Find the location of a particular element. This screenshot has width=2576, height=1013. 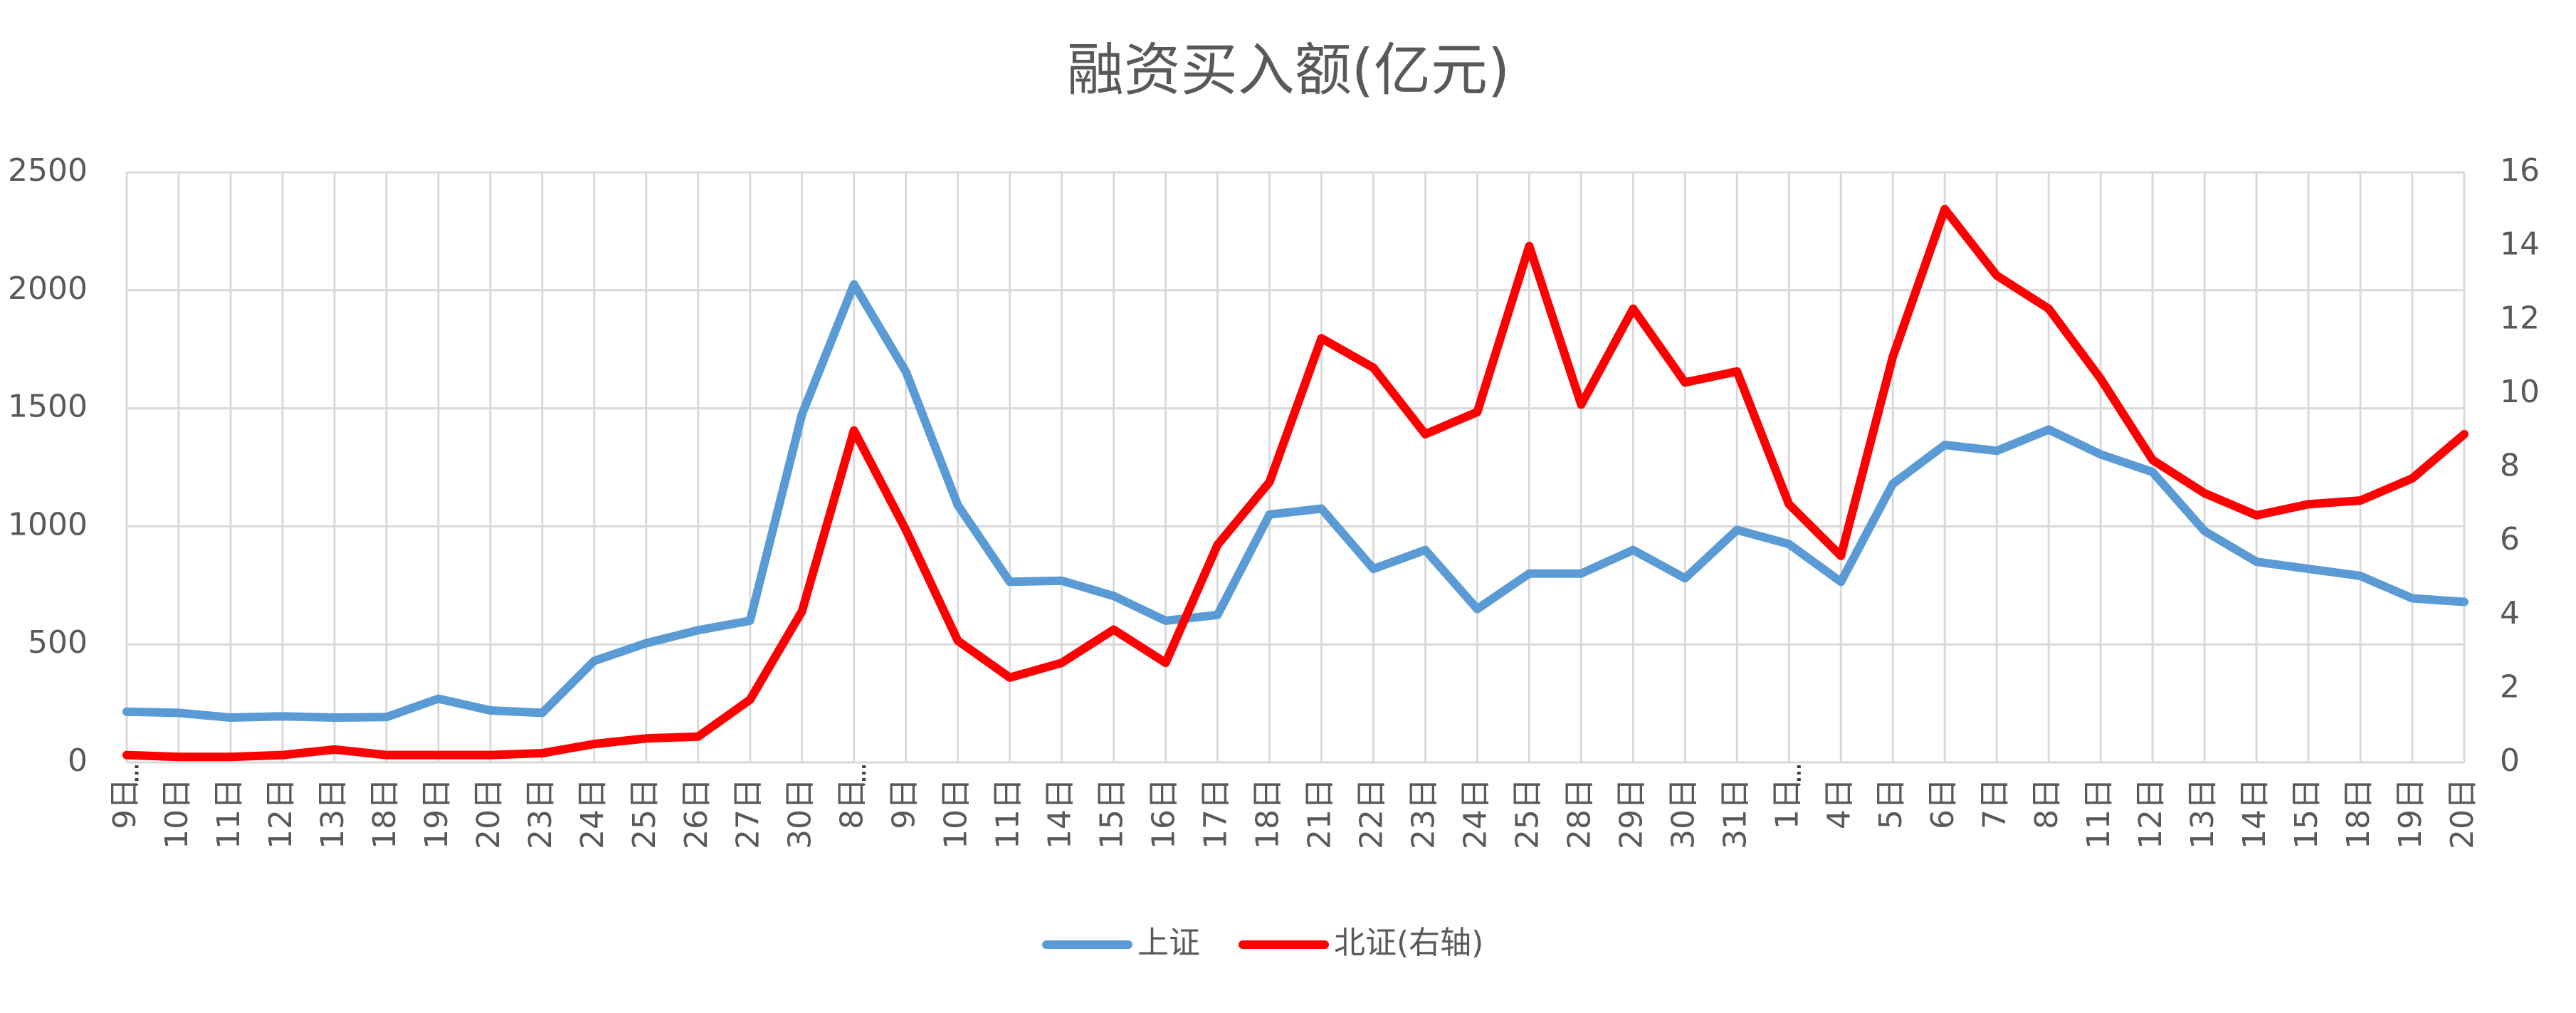

y2-tick-label: 6 is located at coordinates (2510, 539).